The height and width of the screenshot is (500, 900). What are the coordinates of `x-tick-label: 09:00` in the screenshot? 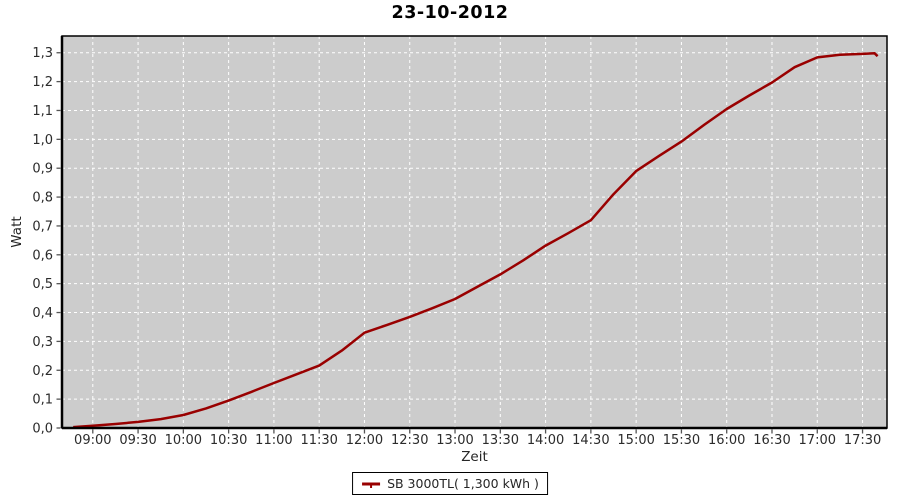 It's located at (92, 440).